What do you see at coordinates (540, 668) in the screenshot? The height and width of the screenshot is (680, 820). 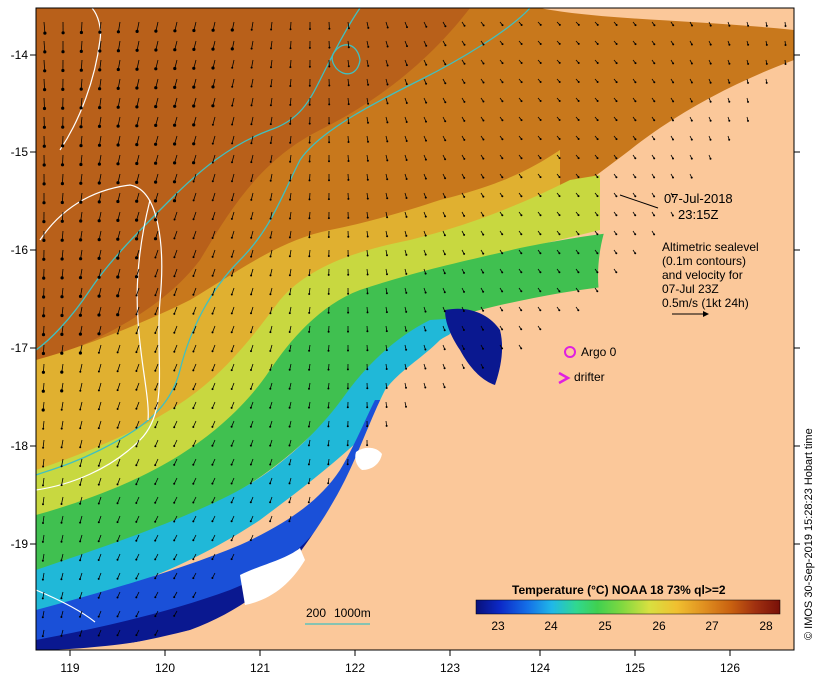 I see `x-tick-label: 124` at bounding box center [540, 668].